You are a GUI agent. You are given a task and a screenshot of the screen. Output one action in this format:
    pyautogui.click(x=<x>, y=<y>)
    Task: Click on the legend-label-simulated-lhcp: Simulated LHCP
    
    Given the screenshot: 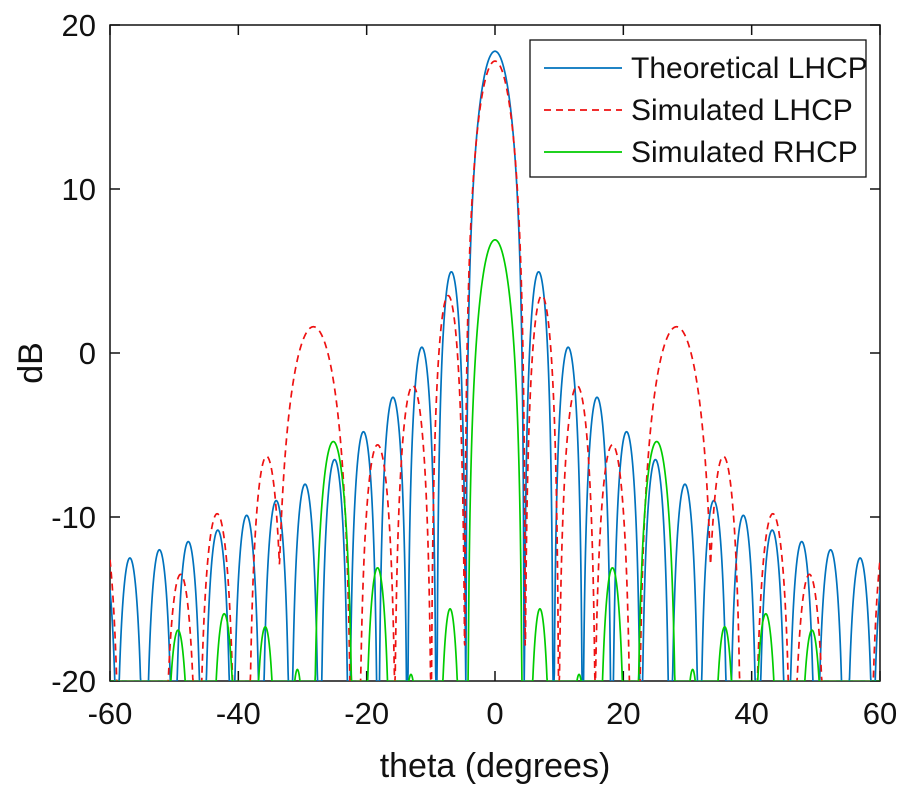 What is the action you would take?
    pyautogui.click(x=742, y=110)
    